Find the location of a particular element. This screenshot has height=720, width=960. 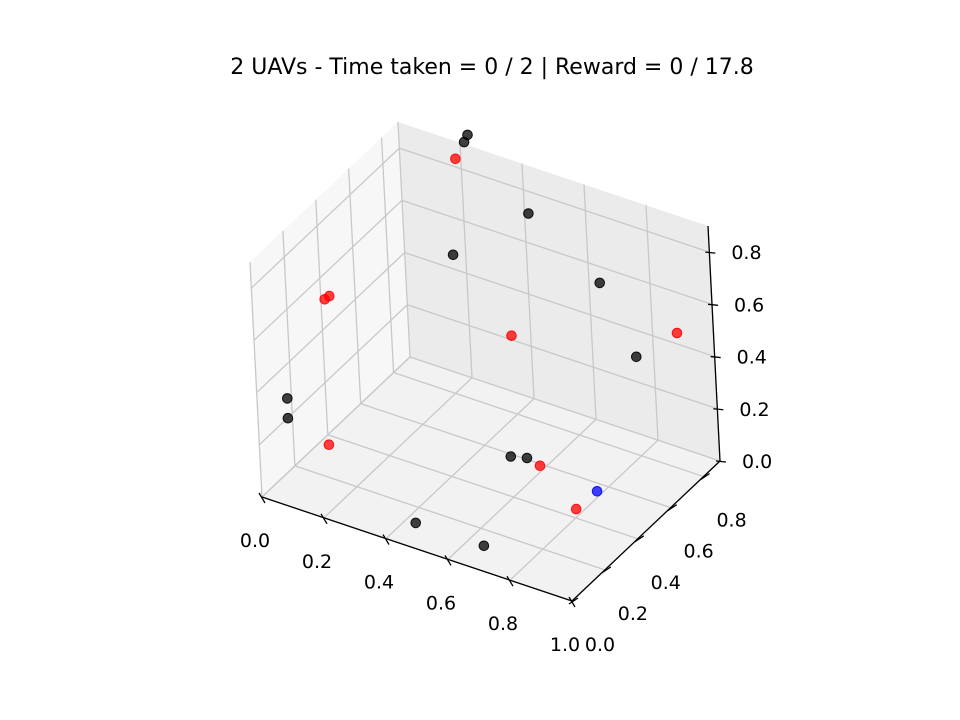

z-axis-line is located at coordinates (714, 343).